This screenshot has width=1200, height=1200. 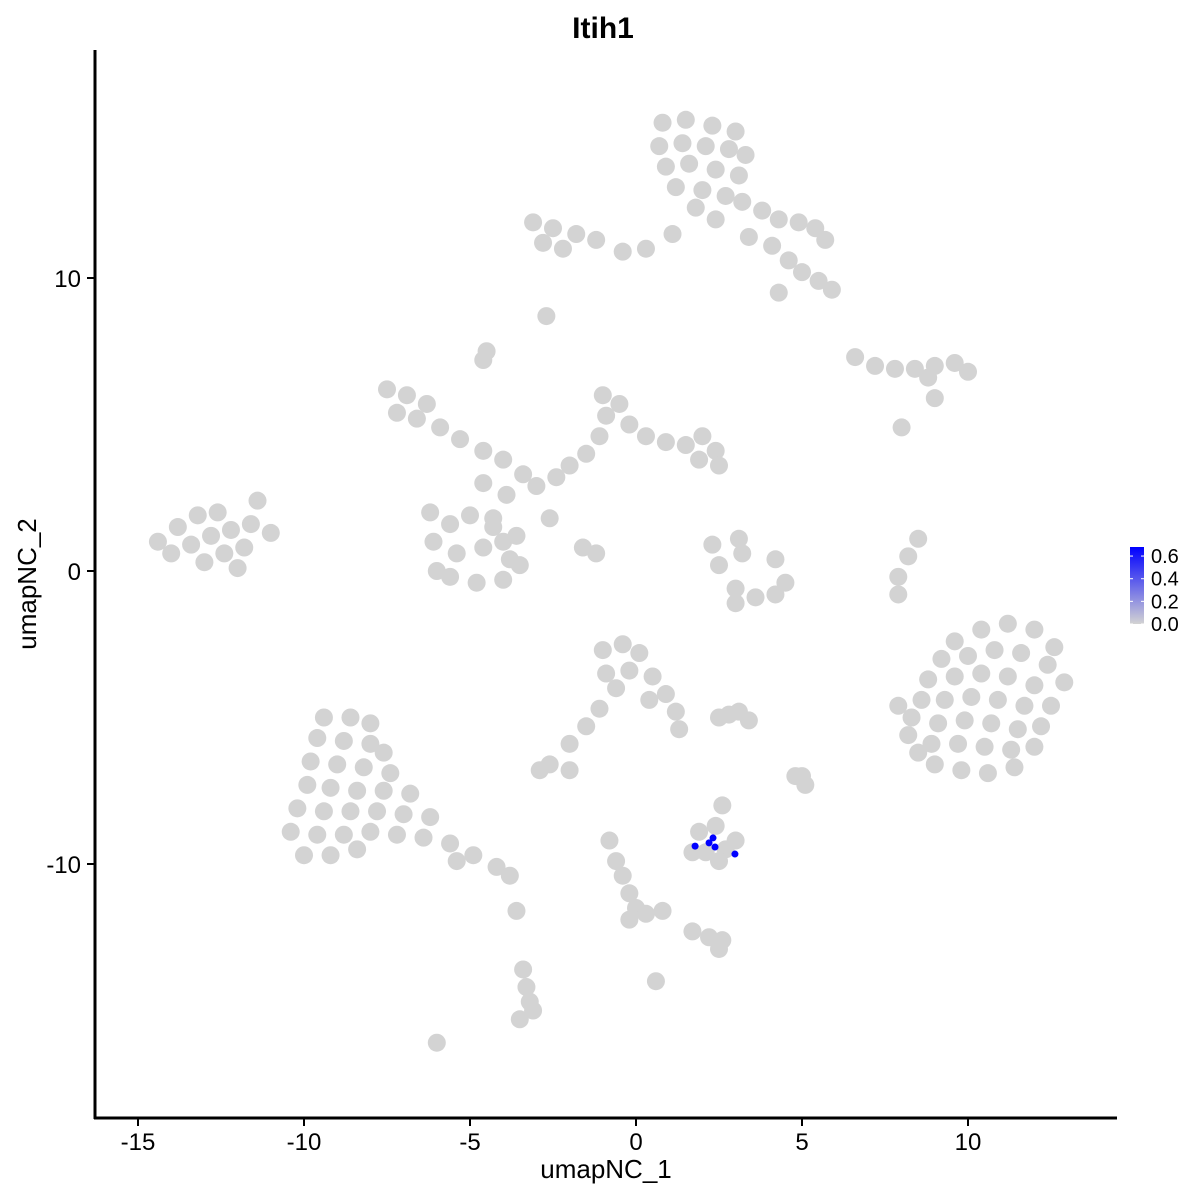 I want to click on expressing-points, so click(x=715, y=846).